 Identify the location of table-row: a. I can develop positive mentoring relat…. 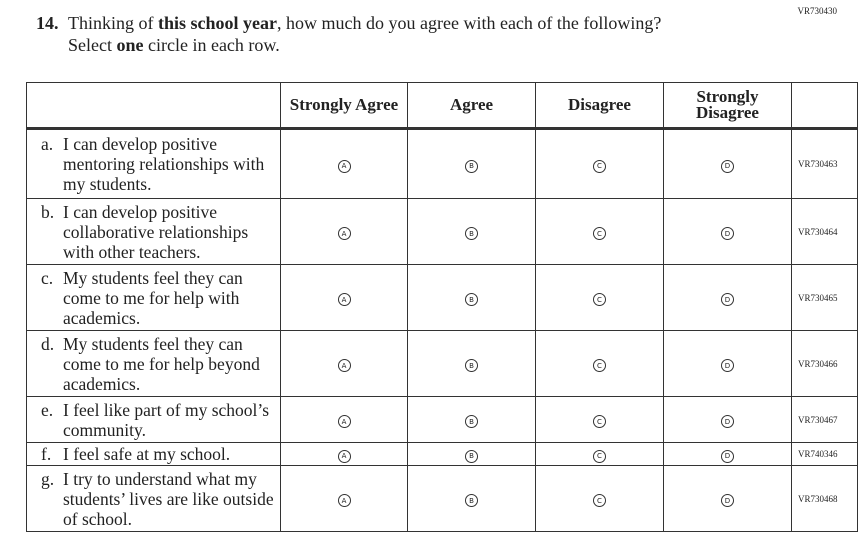
(442, 163).